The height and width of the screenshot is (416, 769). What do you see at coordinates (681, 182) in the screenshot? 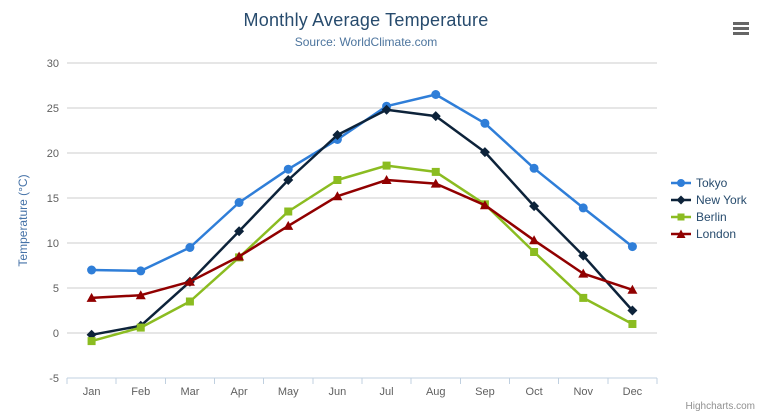
I see `legend-marker-circle-icon` at bounding box center [681, 182].